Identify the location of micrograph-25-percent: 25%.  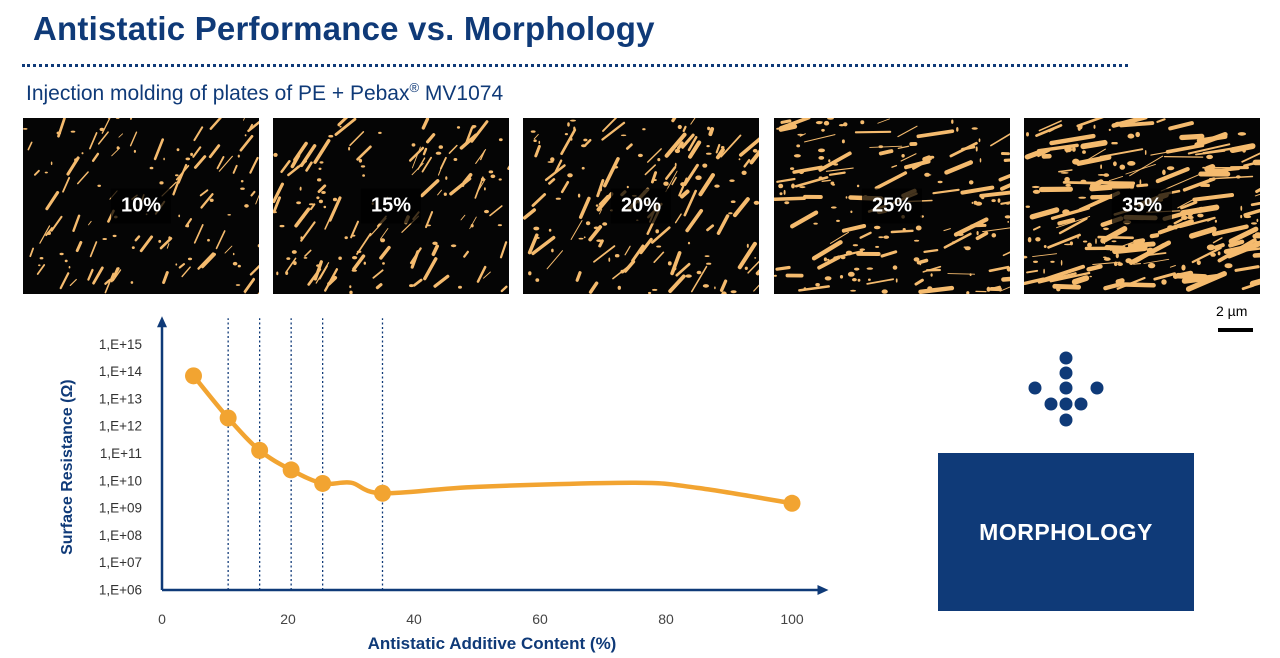
(892, 206).